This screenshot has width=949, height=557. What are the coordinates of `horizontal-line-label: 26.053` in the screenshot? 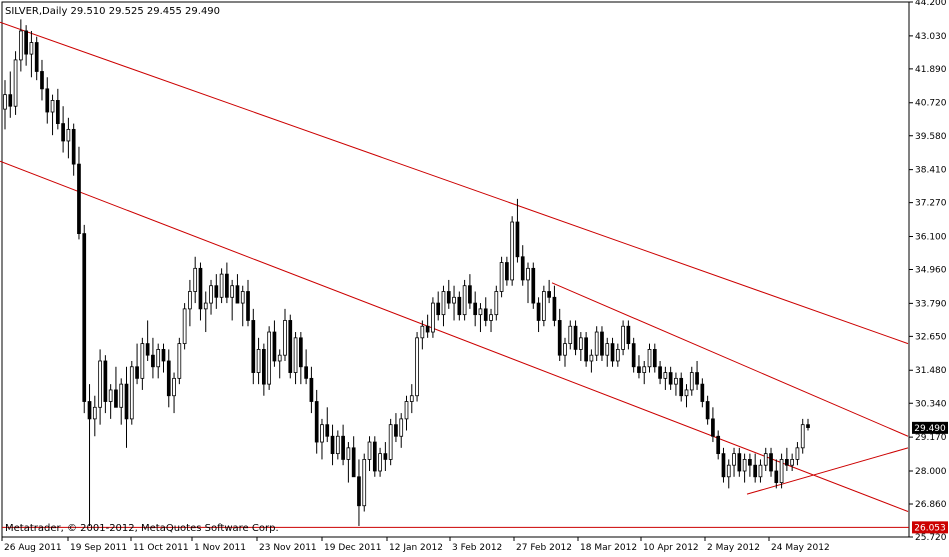 It's located at (930, 528).